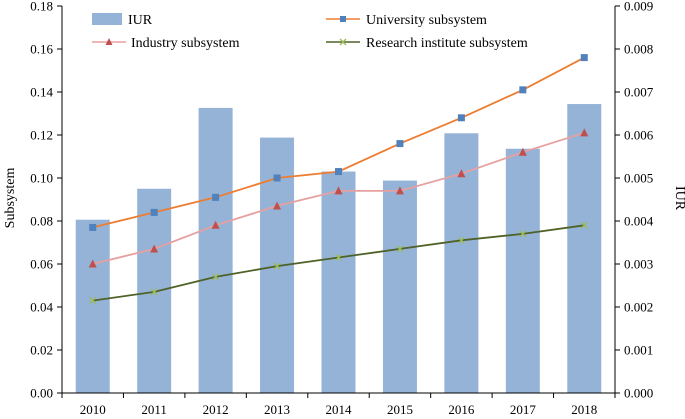  What do you see at coordinates (461, 173) in the screenshot?
I see `series-1-point-2016` at bounding box center [461, 173].